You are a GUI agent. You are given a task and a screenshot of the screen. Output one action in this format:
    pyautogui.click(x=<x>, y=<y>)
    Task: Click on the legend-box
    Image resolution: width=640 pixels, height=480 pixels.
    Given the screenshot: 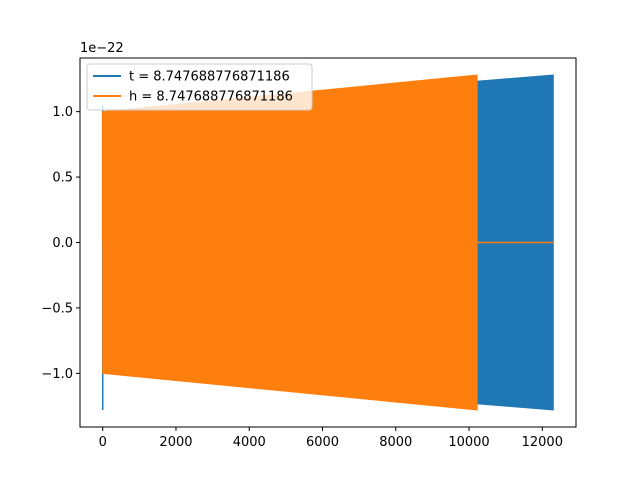 What is the action you would take?
    pyautogui.click(x=199, y=87)
    